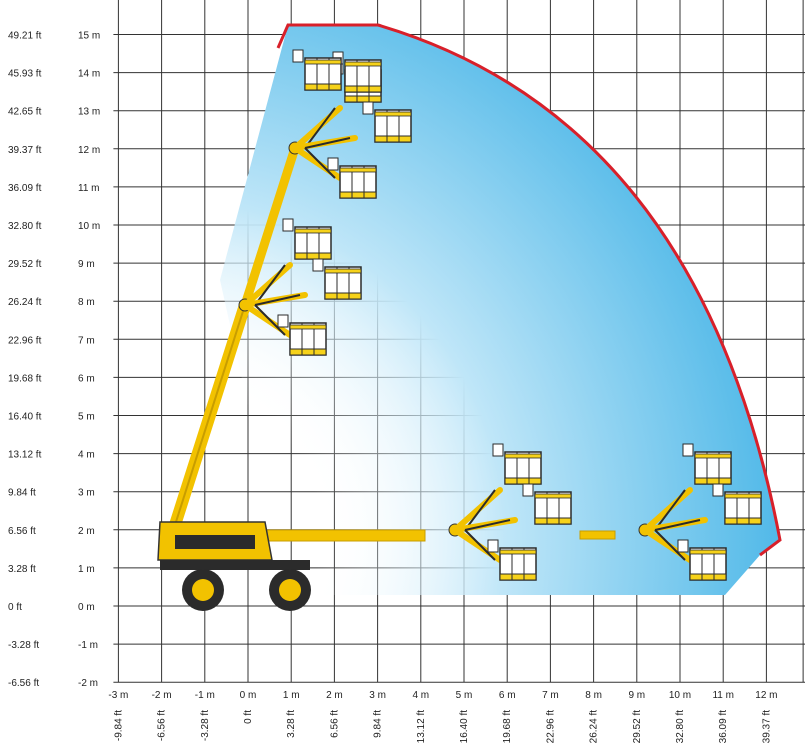  I want to click on y-axis-meter-label: -1 m, so click(88, 645).